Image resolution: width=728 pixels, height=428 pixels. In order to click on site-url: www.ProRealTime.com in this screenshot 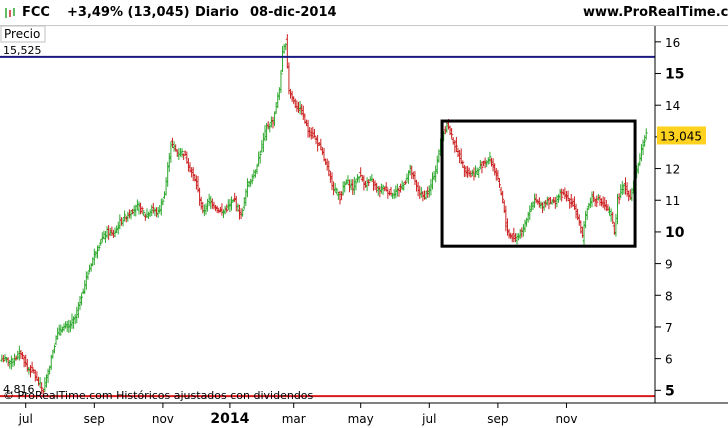, I will do `click(655, 12)`.